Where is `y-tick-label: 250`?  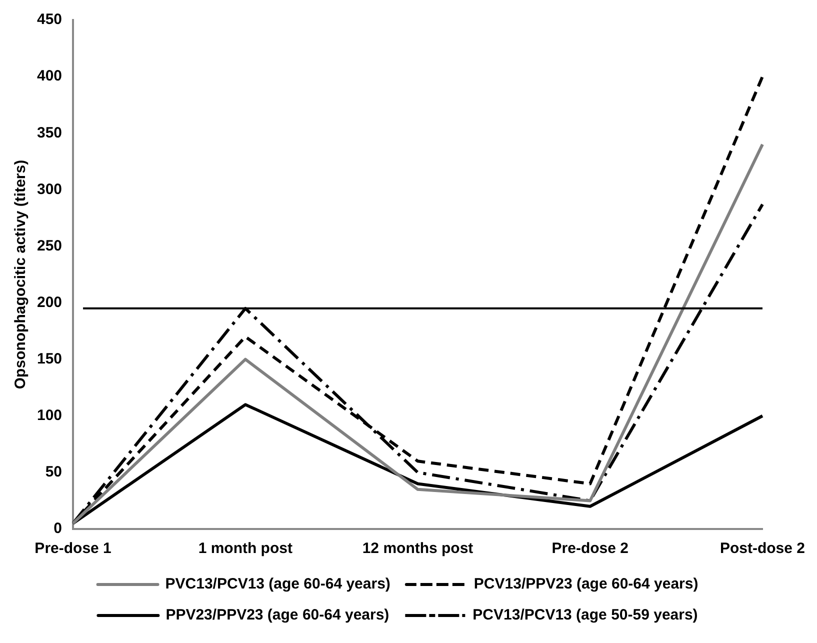 y-tick-label: 250 is located at coordinates (49, 245).